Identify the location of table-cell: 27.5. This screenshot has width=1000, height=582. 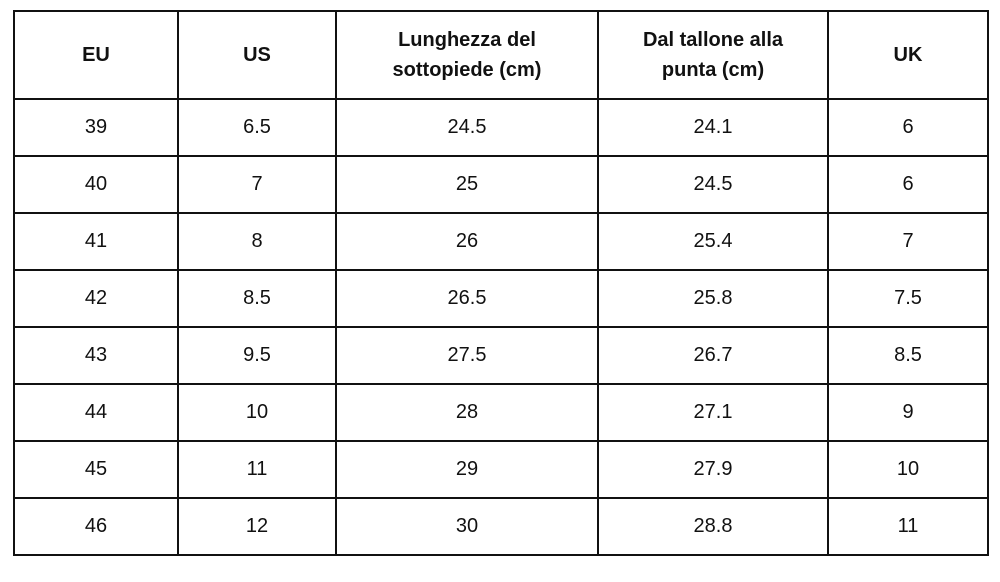
(467, 355).